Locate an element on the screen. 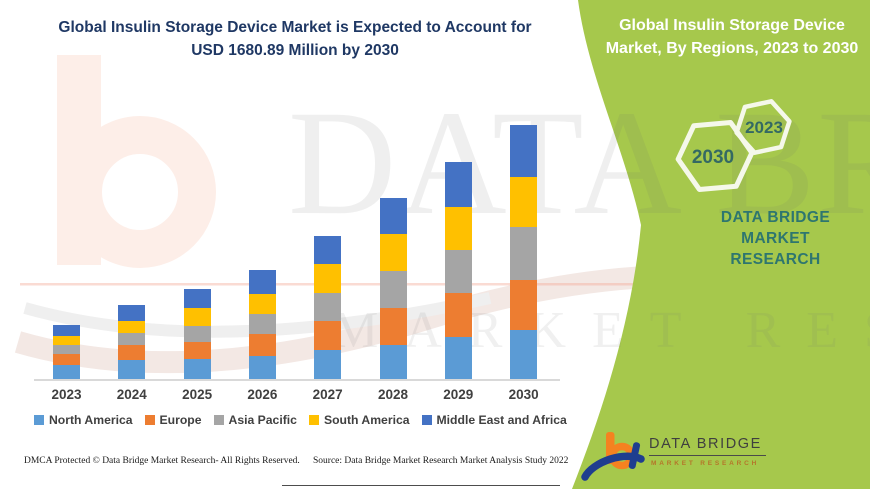 This screenshot has width=870, height=489. x-axis-label: 2027 is located at coordinates (327, 394).